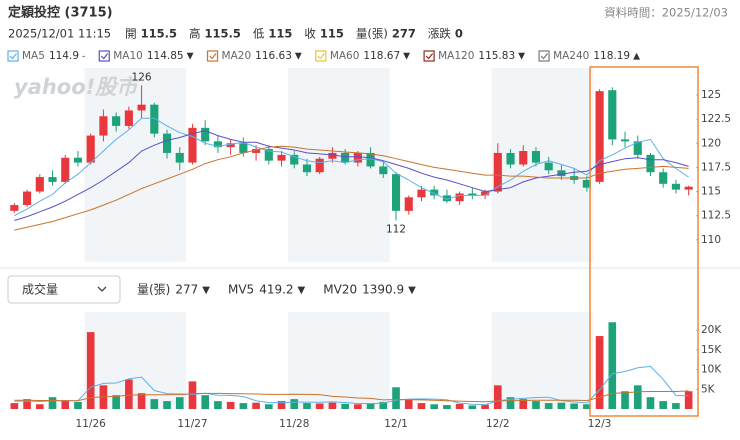 This screenshot has height=440, width=740. What do you see at coordinates (195, 34) in the screenshot?
I see `quote-label: 高` at bounding box center [195, 34].